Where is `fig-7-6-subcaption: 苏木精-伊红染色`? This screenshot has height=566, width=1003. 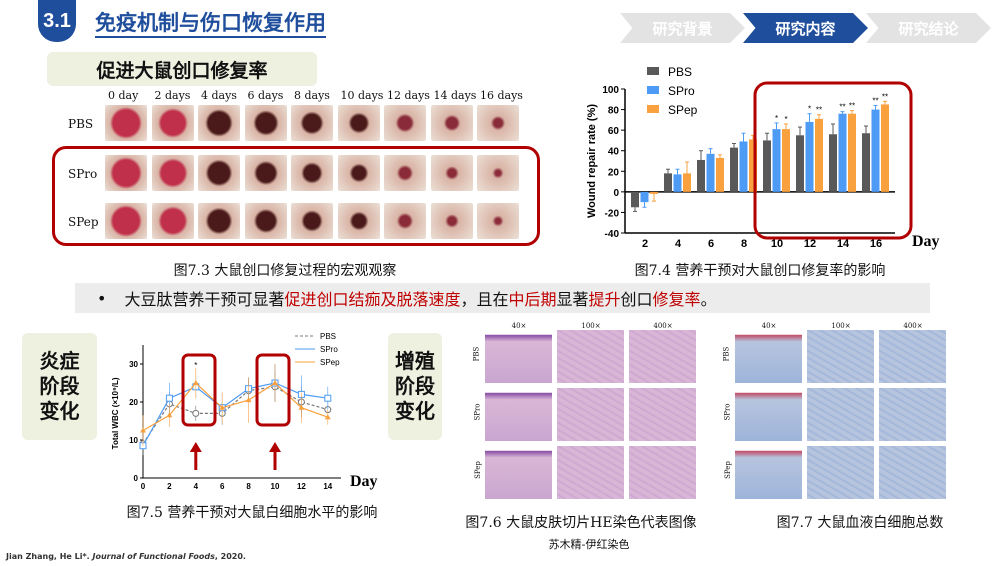 fig-7-6-subcaption: 苏木精-伊红染色 is located at coordinates (589, 544).